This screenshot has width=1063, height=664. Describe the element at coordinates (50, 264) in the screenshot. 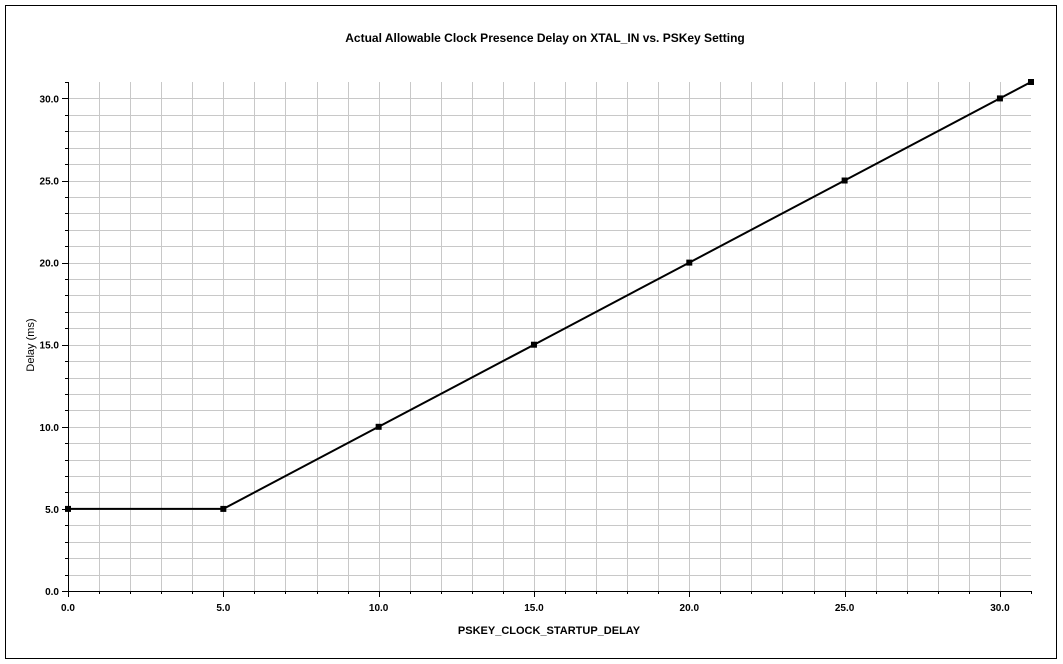

I see `y-tick-label: 20.0` at that location.